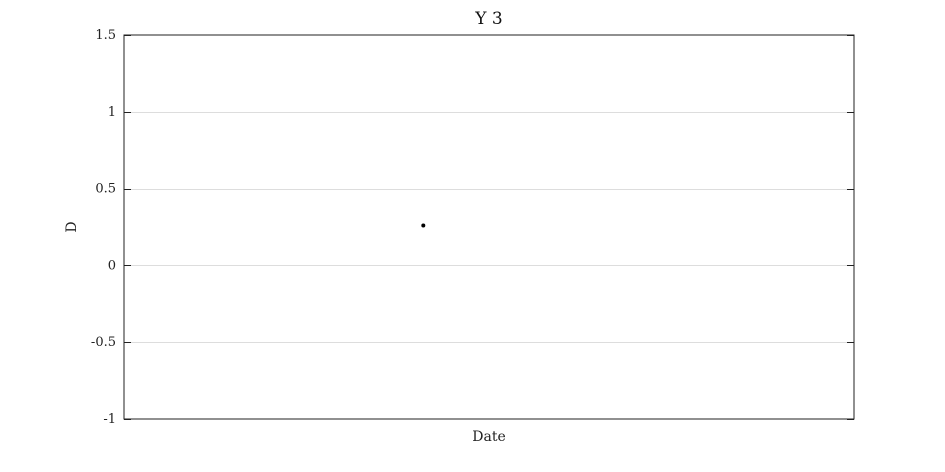 Image resolution: width=945 pixels, height=472 pixels. What do you see at coordinates (488, 19) in the screenshot?
I see `chart-title: Y 3` at bounding box center [488, 19].